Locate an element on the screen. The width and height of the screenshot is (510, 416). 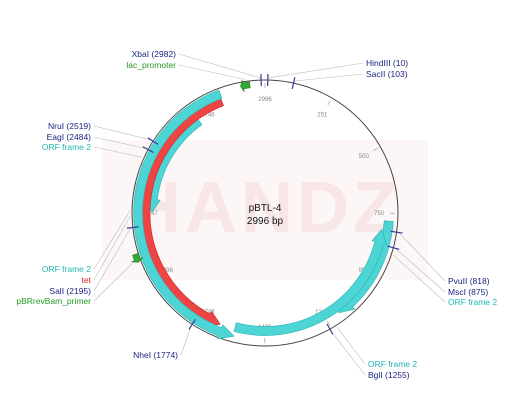
label-sacii-103: SacII (103) is located at coordinates (387, 74).